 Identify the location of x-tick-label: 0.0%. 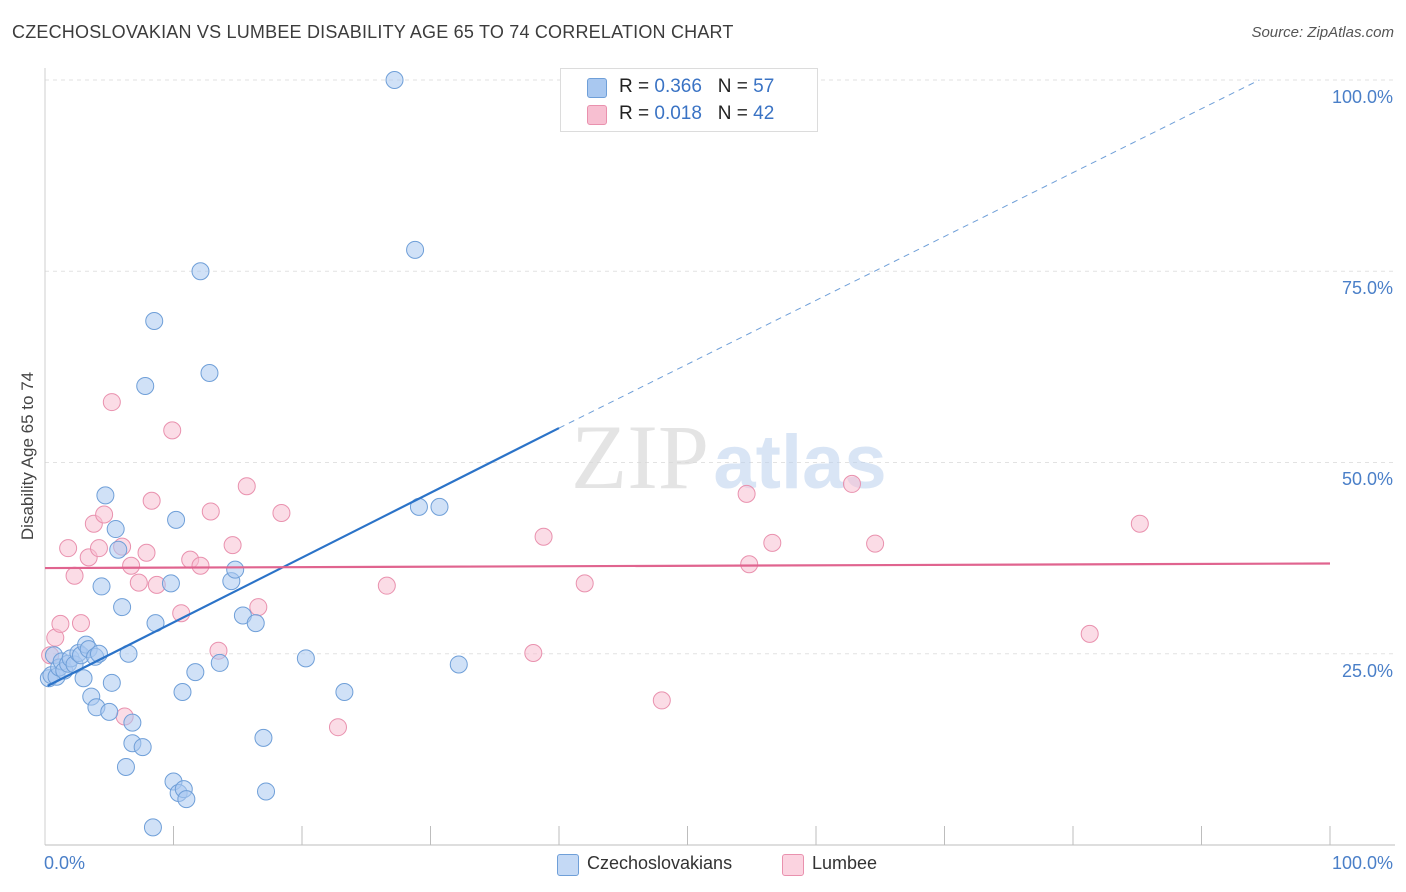
(64, 863).